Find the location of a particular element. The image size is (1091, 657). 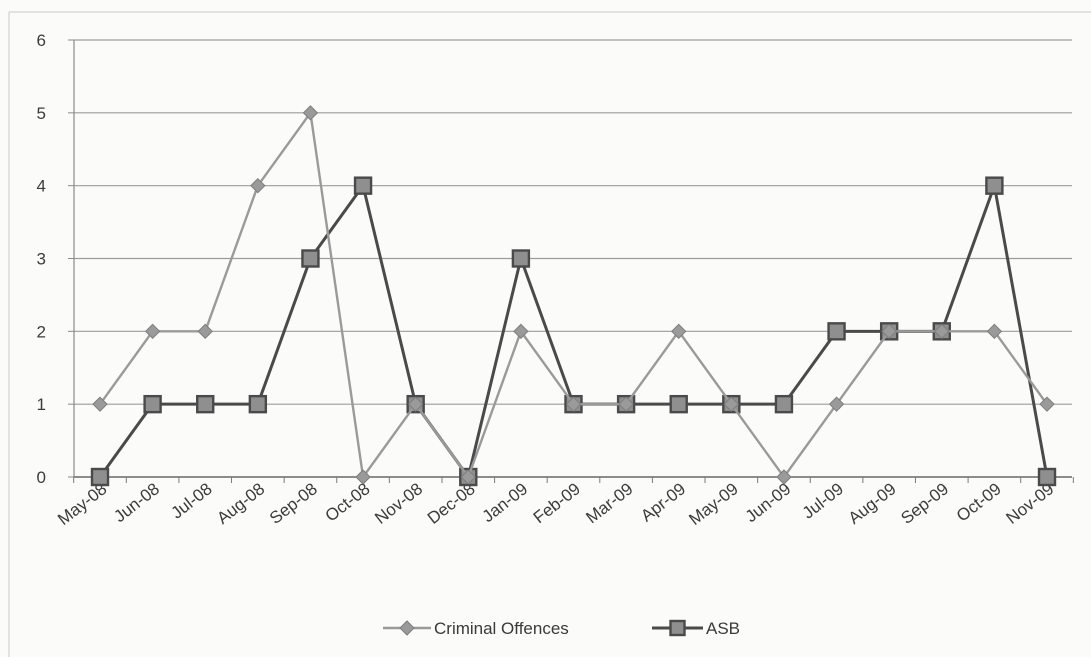

legend-item: ASB is located at coordinates (696, 628).